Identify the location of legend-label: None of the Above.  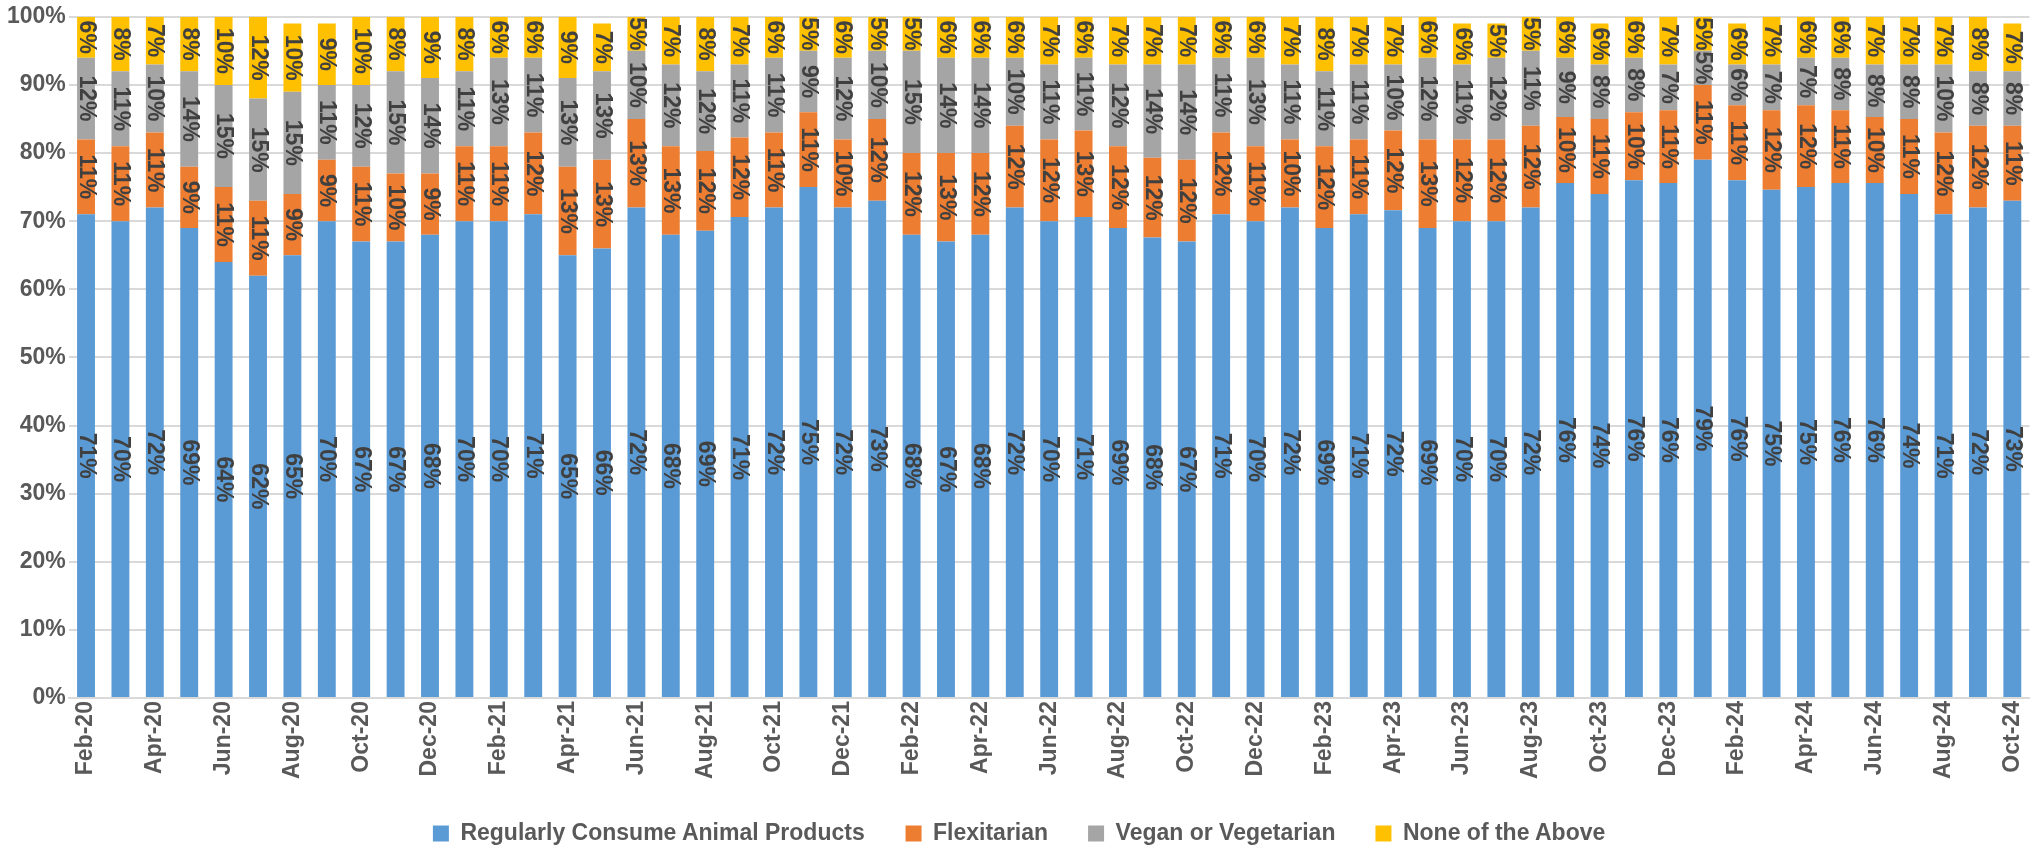
(1504, 831).